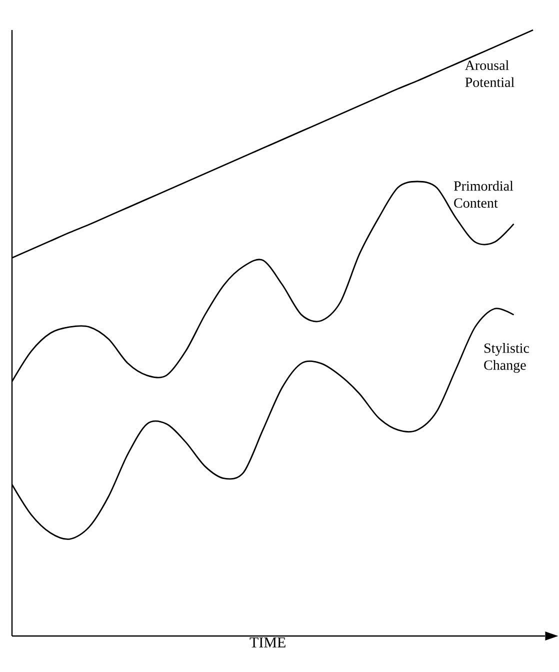 This screenshot has width=559, height=672. I want to click on series-label: Primordial Content, so click(484, 194).